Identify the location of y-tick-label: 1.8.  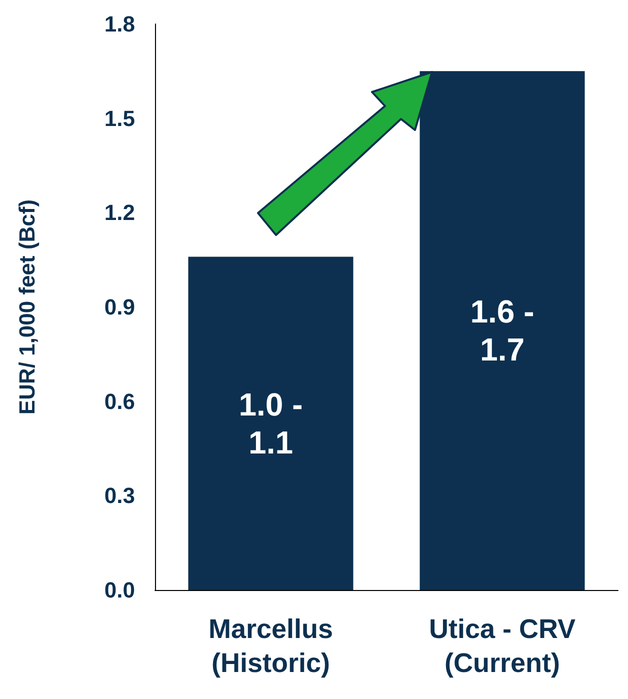
(119, 24).